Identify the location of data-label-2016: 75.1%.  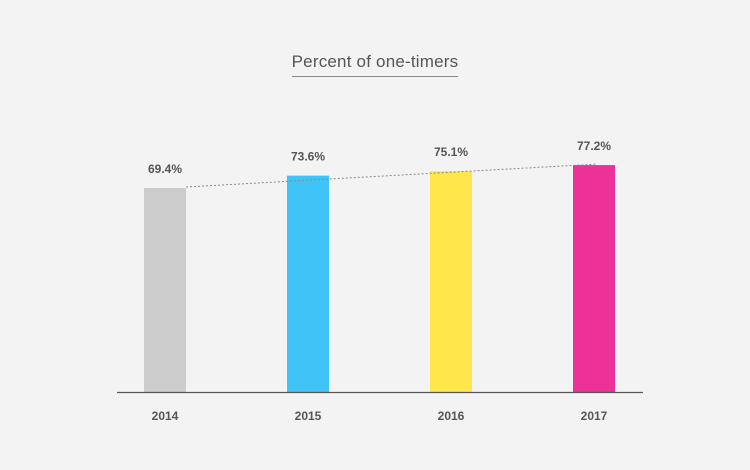
(451, 152).